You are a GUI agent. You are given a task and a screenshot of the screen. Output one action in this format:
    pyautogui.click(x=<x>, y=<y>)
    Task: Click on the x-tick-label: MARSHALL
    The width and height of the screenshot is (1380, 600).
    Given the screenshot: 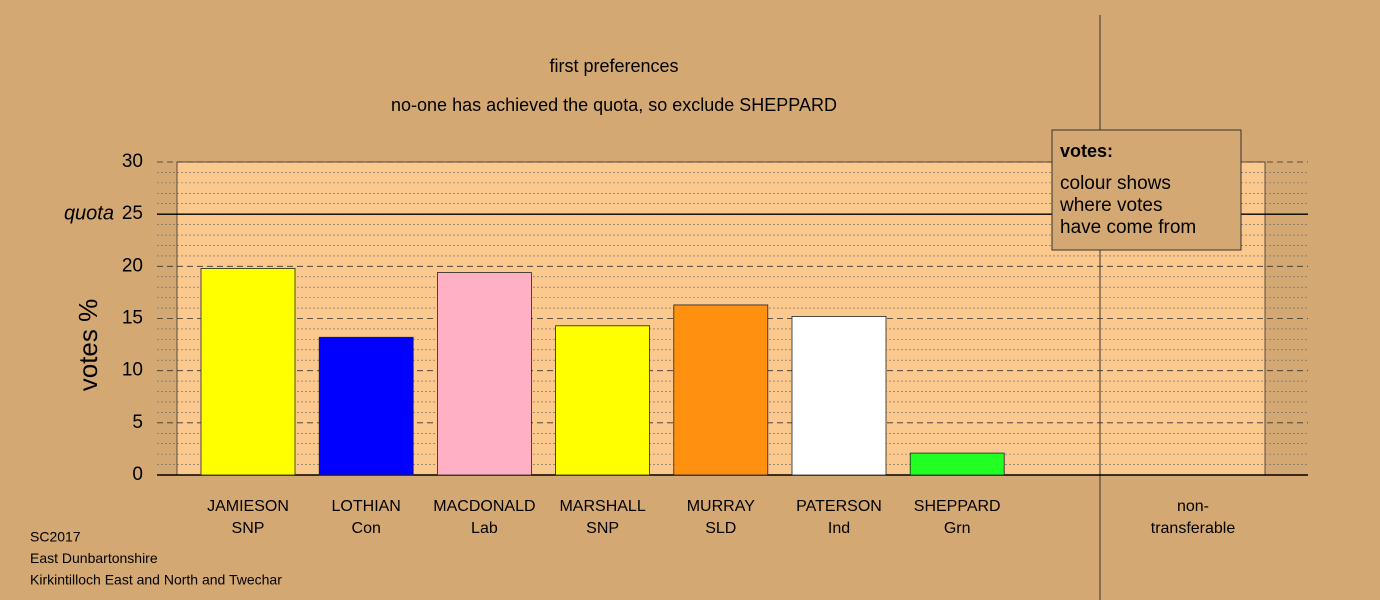 What is the action you would take?
    pyautogui.click(x=602, y=506)
    